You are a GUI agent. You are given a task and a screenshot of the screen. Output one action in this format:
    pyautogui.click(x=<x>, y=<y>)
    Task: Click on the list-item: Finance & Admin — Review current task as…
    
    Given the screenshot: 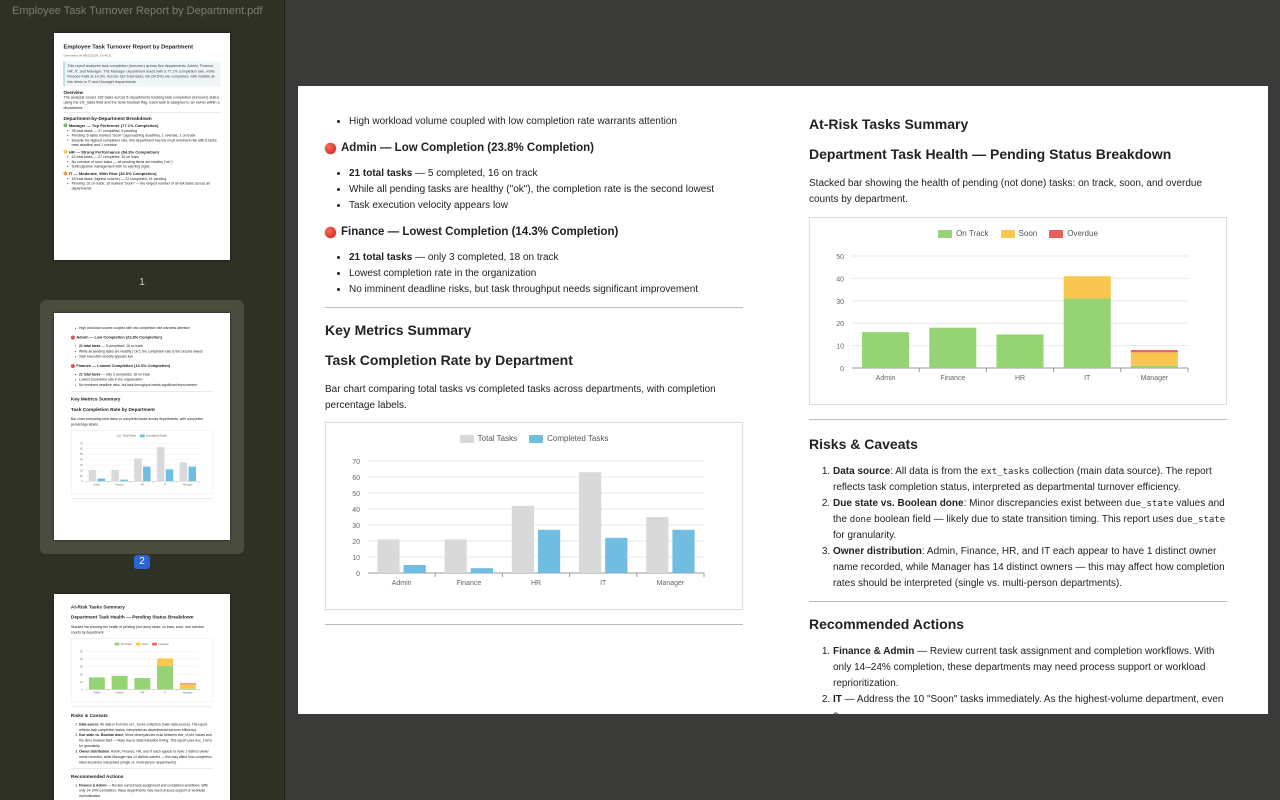 What is the action you would take?
    pyautogui.click(x=145, y=791)
    